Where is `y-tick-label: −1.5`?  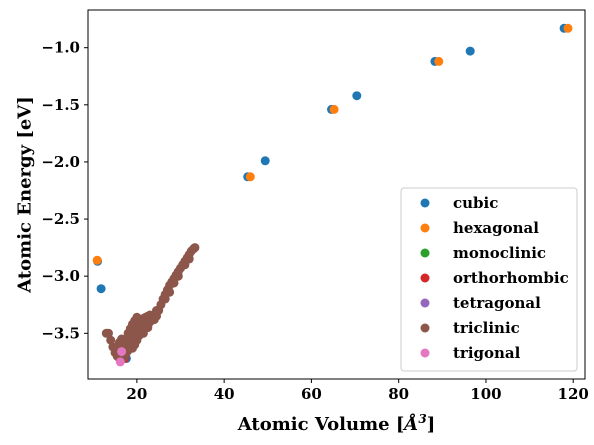
y-tick-label: −1.5 is located at coordinates (60, 105).